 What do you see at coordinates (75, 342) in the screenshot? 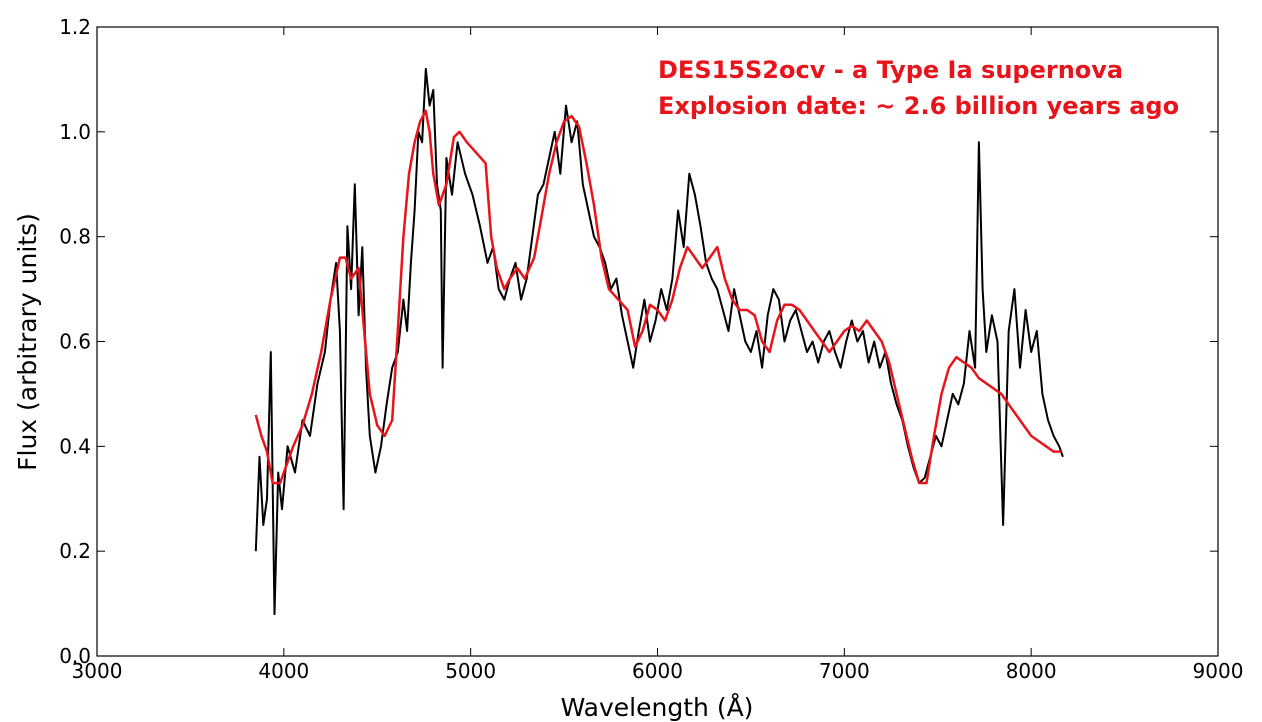
I see `y-tick-label: 0.6` at bounding box center [75, 342].